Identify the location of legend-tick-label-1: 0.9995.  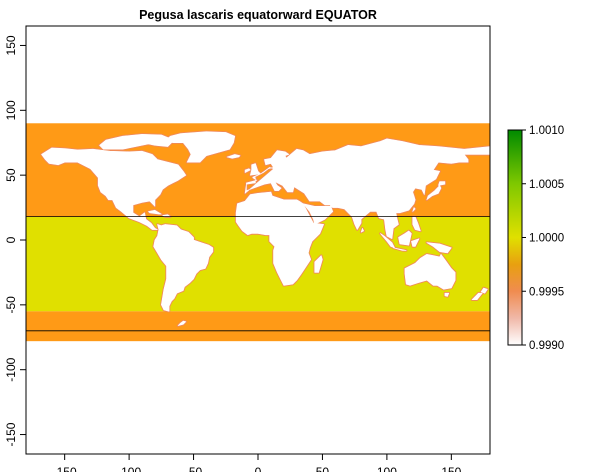
(546, 292).